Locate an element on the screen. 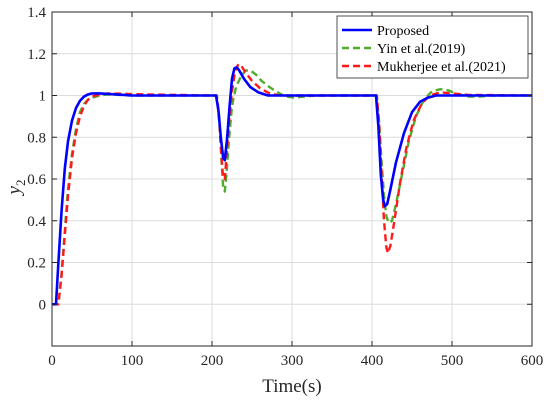  x-tick-label: 0 is located at coordinates (52, 361).